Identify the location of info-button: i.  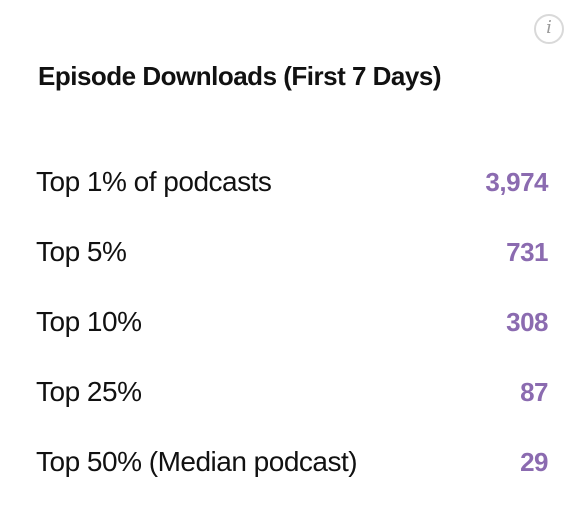
(549, 29).